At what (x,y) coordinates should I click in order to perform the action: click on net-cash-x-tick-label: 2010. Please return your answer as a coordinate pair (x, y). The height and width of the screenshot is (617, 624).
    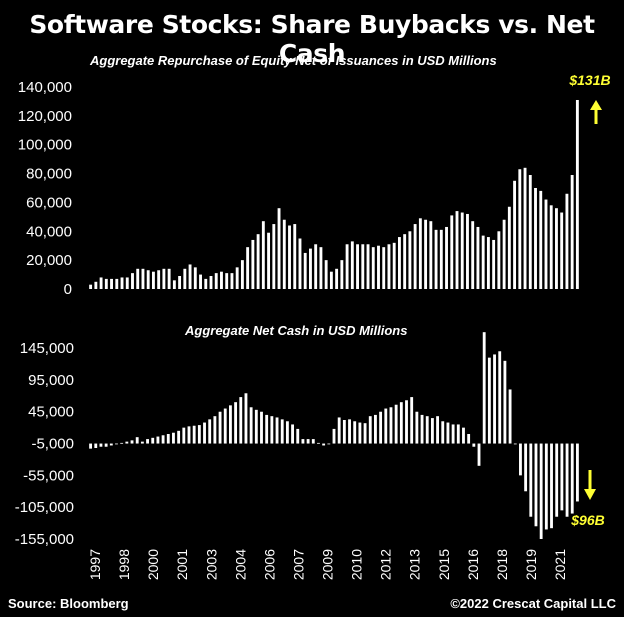
    Looking at the image, I should click on (357, 564).